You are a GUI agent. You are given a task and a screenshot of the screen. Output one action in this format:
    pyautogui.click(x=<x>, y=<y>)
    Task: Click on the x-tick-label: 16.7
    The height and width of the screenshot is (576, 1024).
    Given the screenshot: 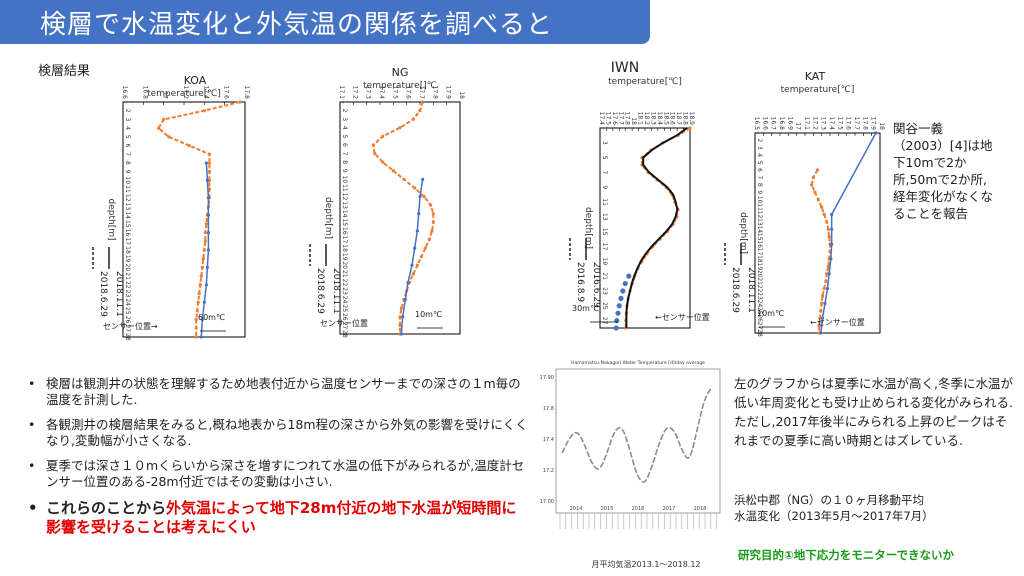 What is the action you would take?
    pyautogui.click(x=773, y=124)
    